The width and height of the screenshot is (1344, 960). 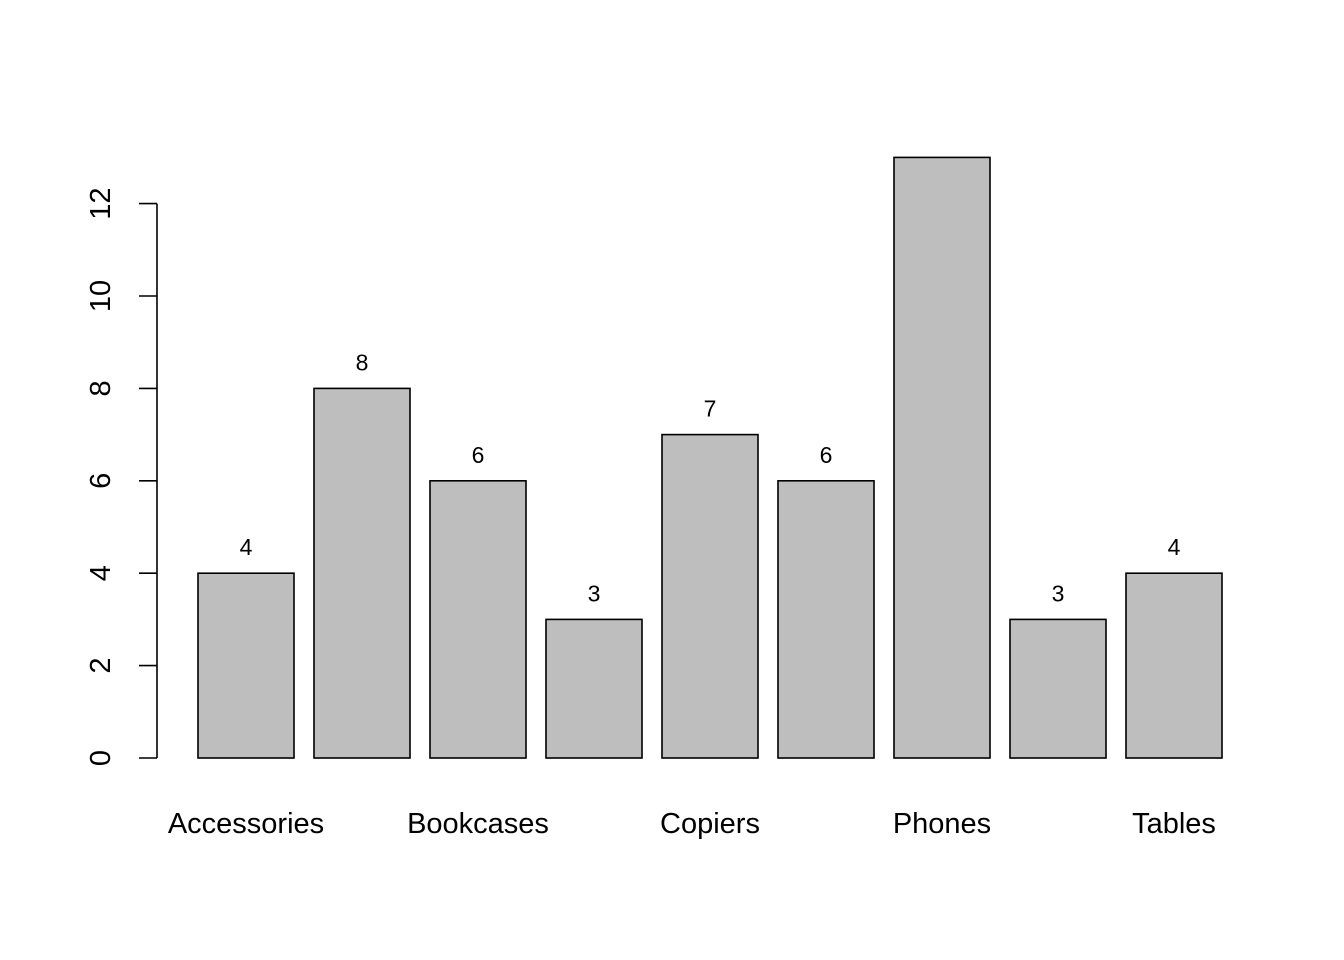 I want to click on data-label: 7, so click(x=710, y=409).